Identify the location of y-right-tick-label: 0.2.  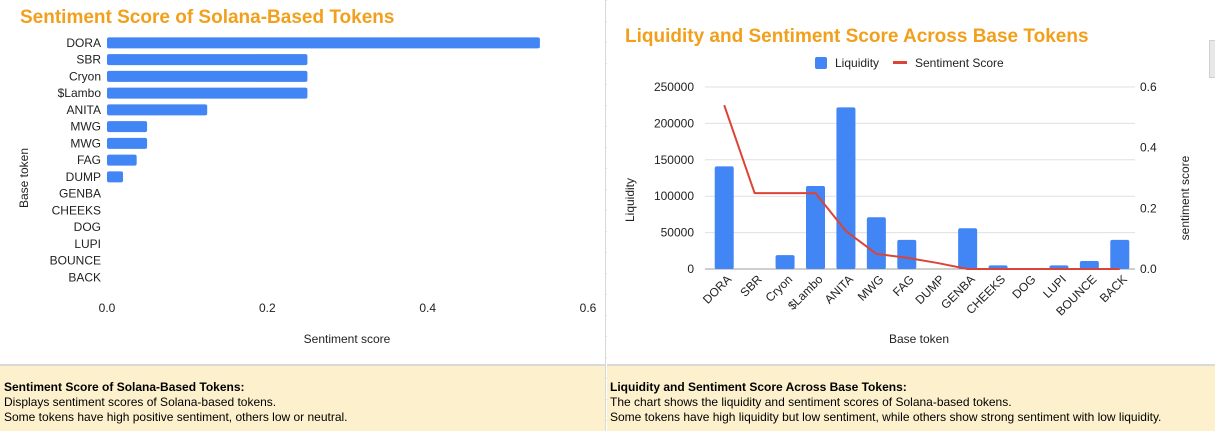
(1148, 208).